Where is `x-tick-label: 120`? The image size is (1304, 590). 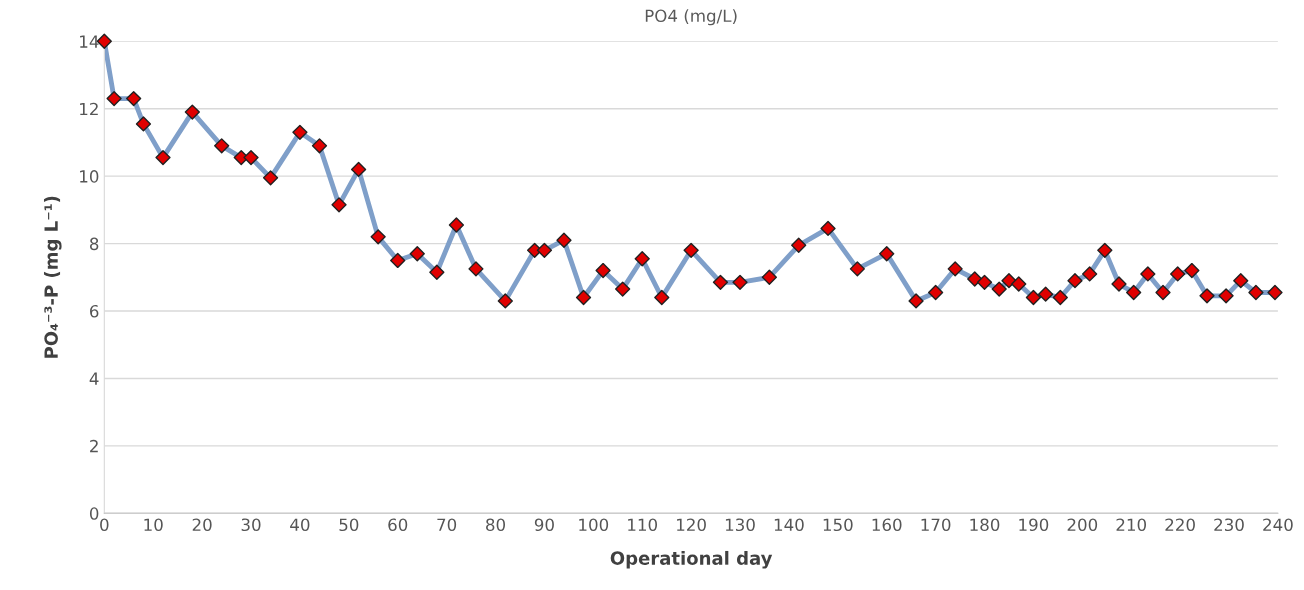
x-tick-label: 120 is located at coordinates (691, 525).